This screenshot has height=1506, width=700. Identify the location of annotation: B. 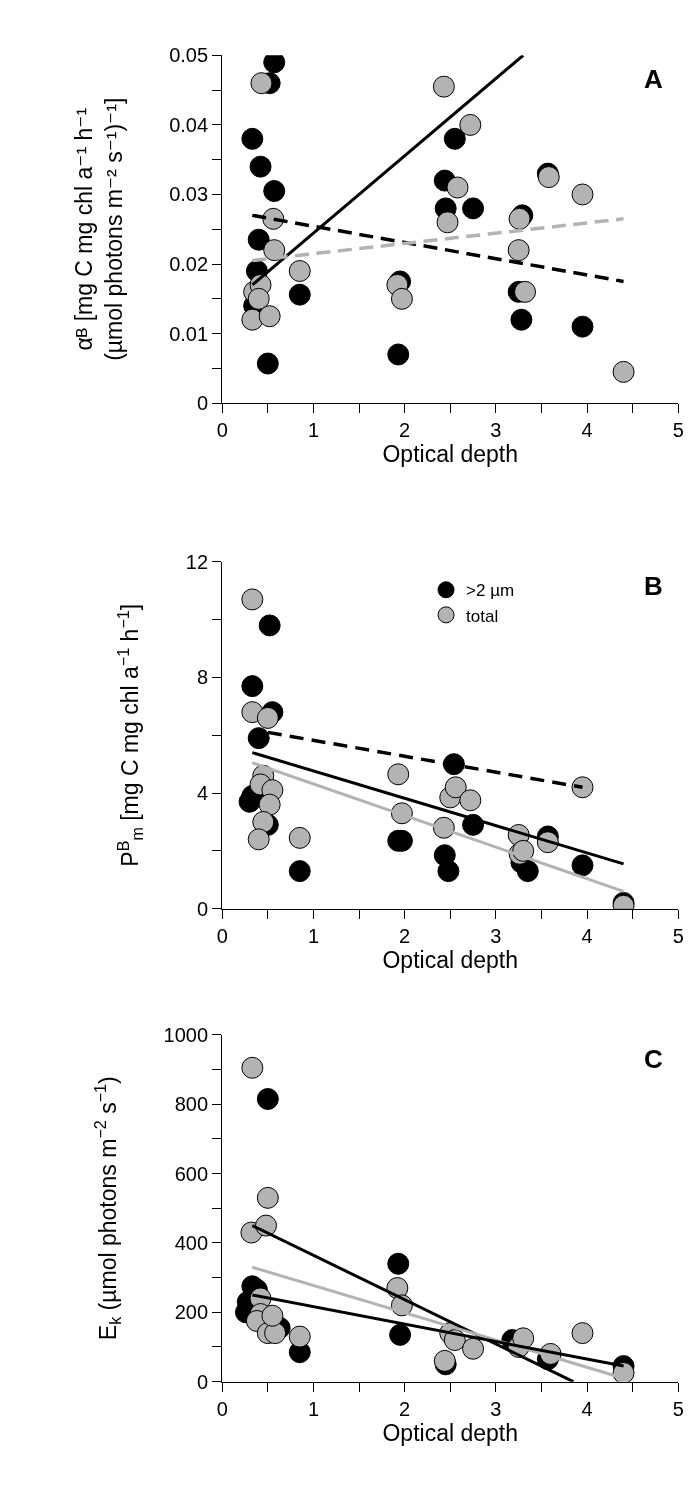
(653, 586).